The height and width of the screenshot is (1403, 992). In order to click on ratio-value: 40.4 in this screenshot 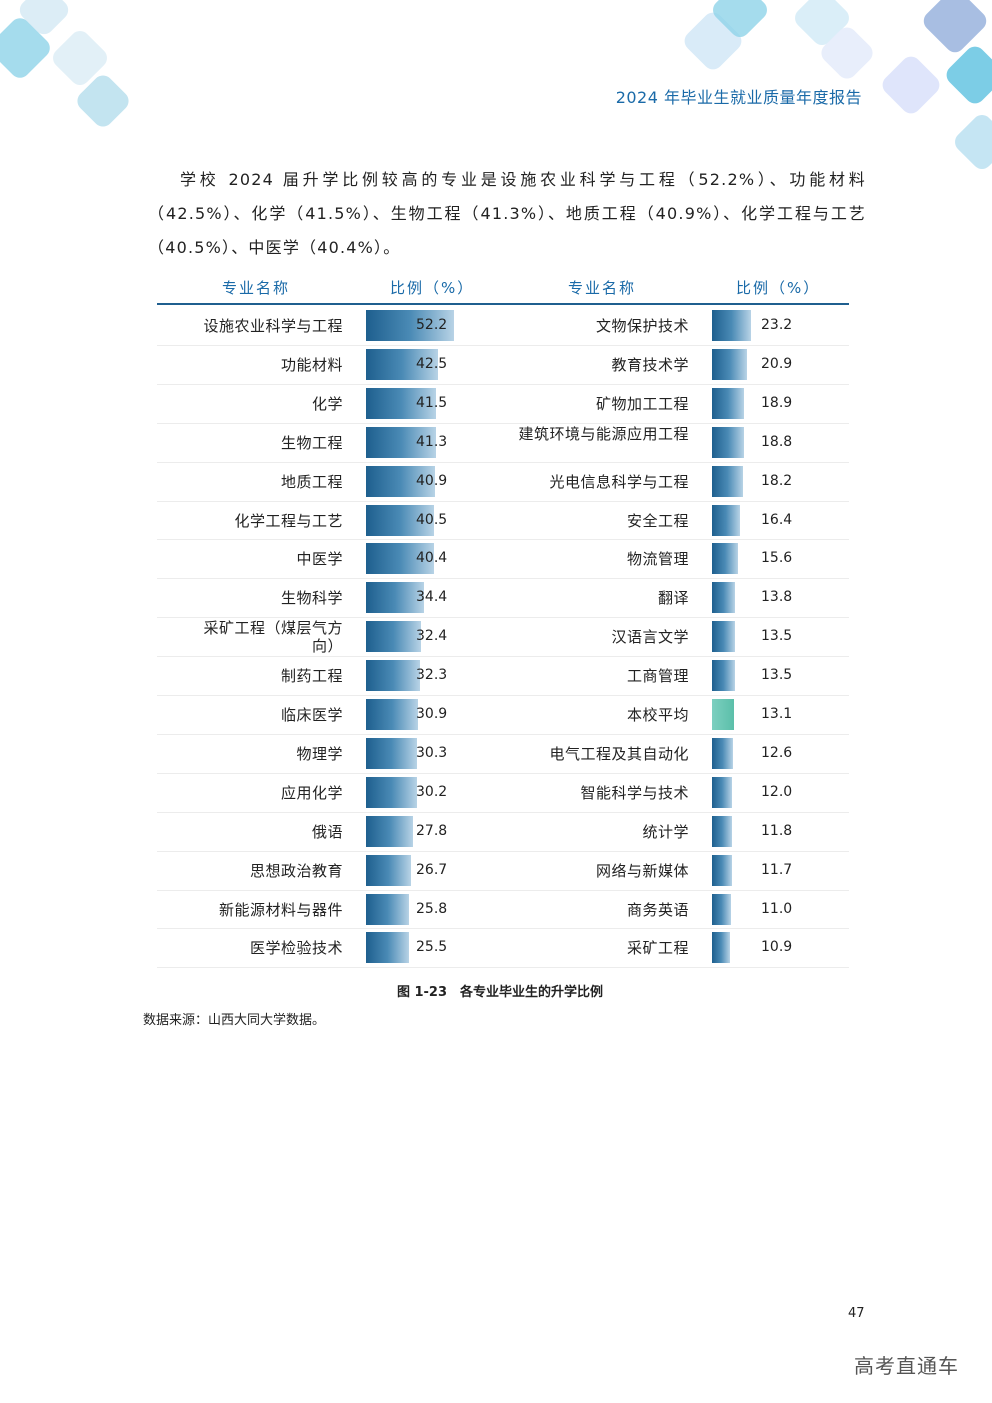, I will do `click(432, 558)`.